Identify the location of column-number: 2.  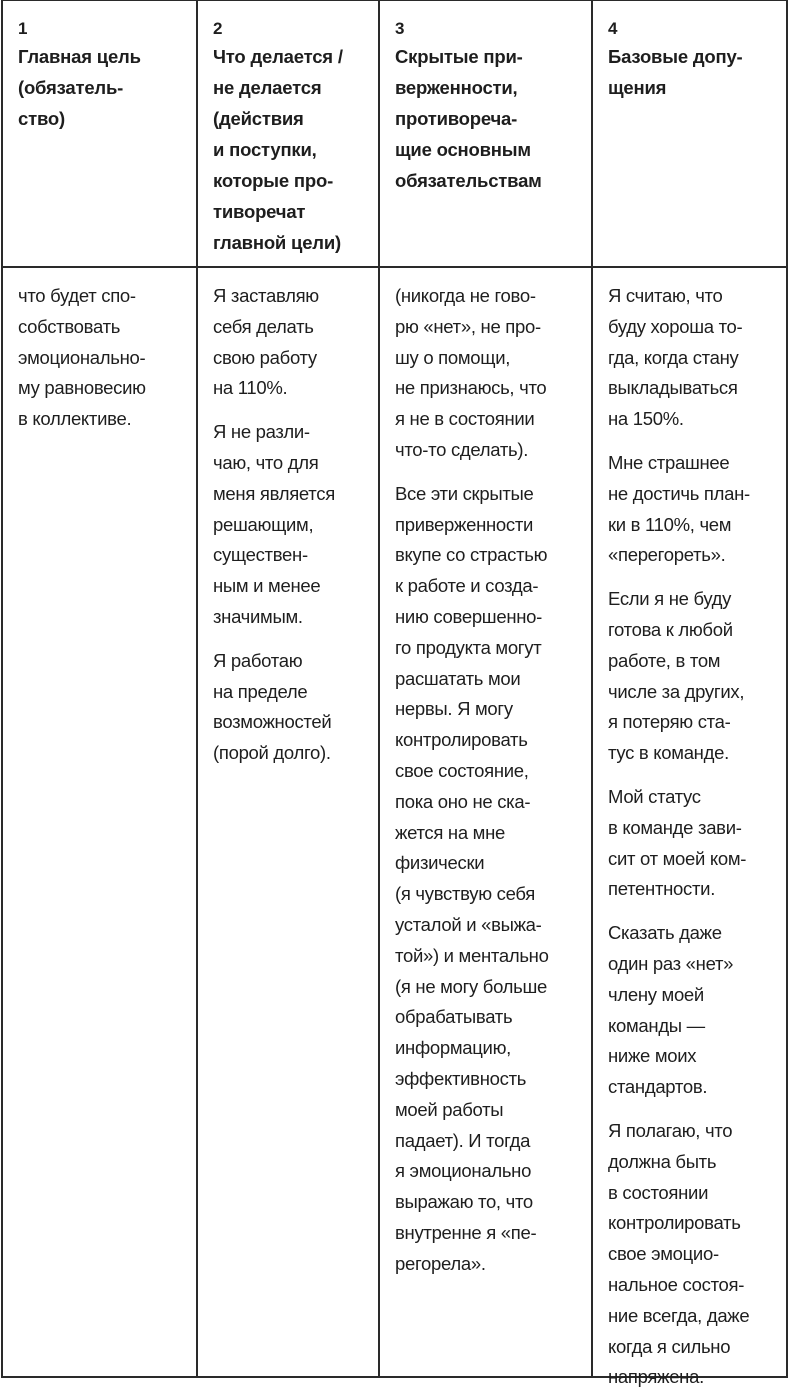
(218, 28).